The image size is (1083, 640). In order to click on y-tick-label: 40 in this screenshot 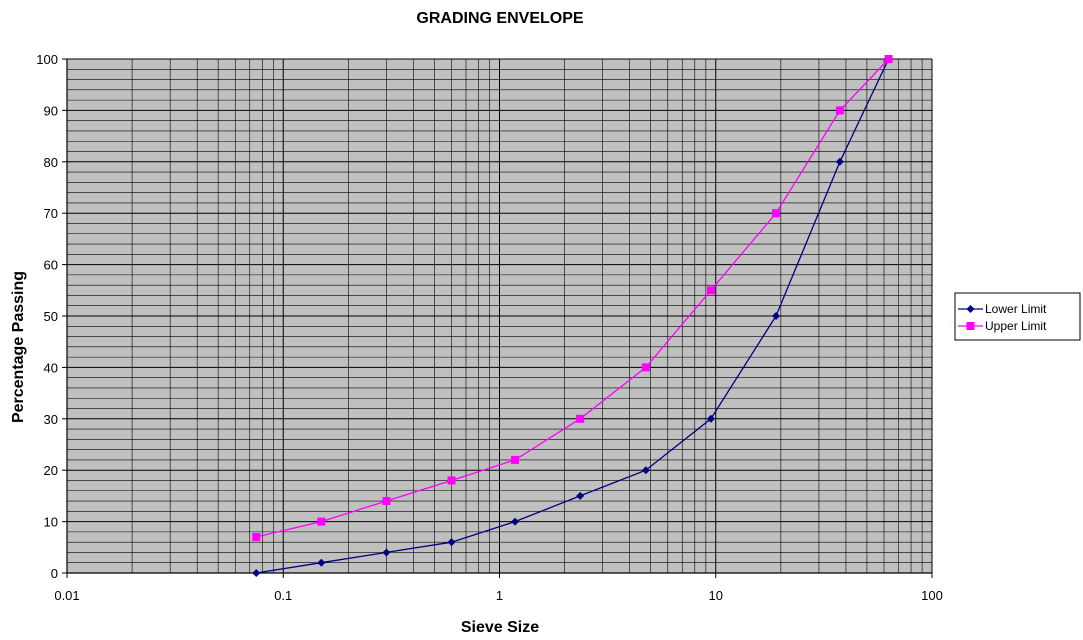, I will do `click(51, 367)`.